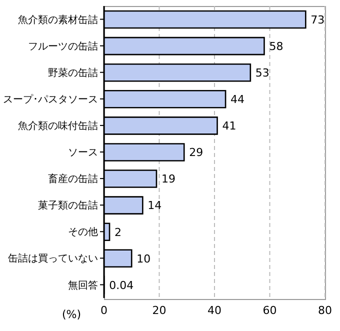 This screenshot has width=340, height=331. What do you see at coordinates (121, 285) in the screenshot?
I see `data-label: 0.04` at bounding box center [121, 285].